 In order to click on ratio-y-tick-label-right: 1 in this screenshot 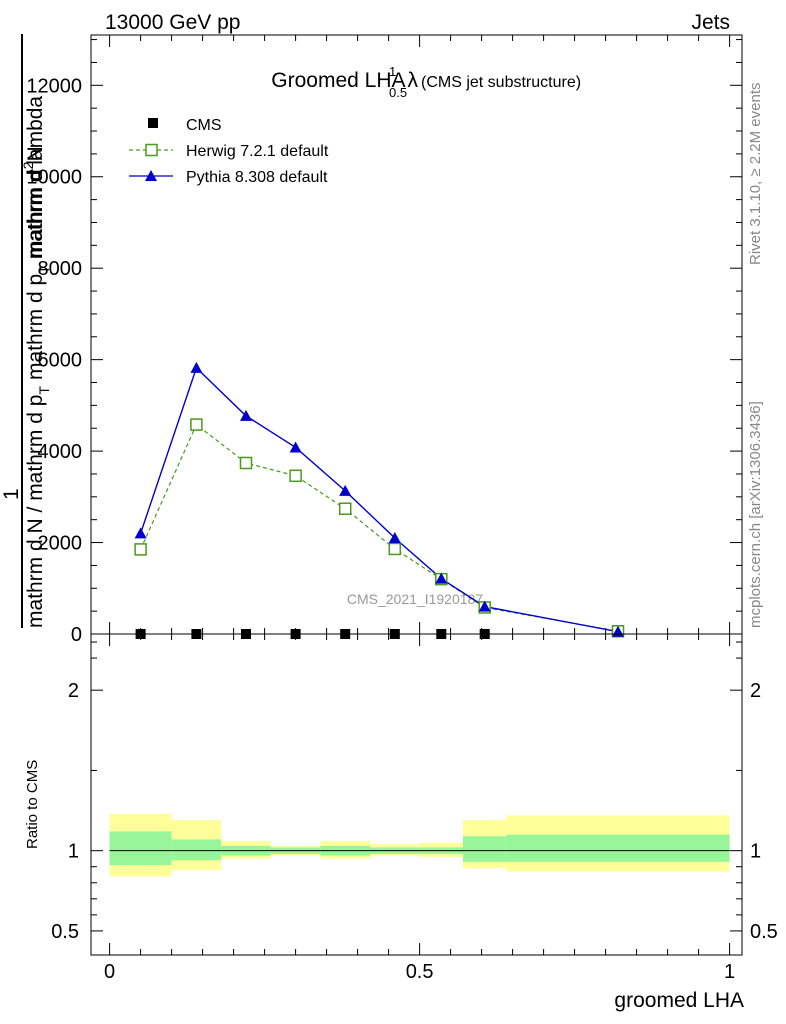, I will do `click(755, 852)`.